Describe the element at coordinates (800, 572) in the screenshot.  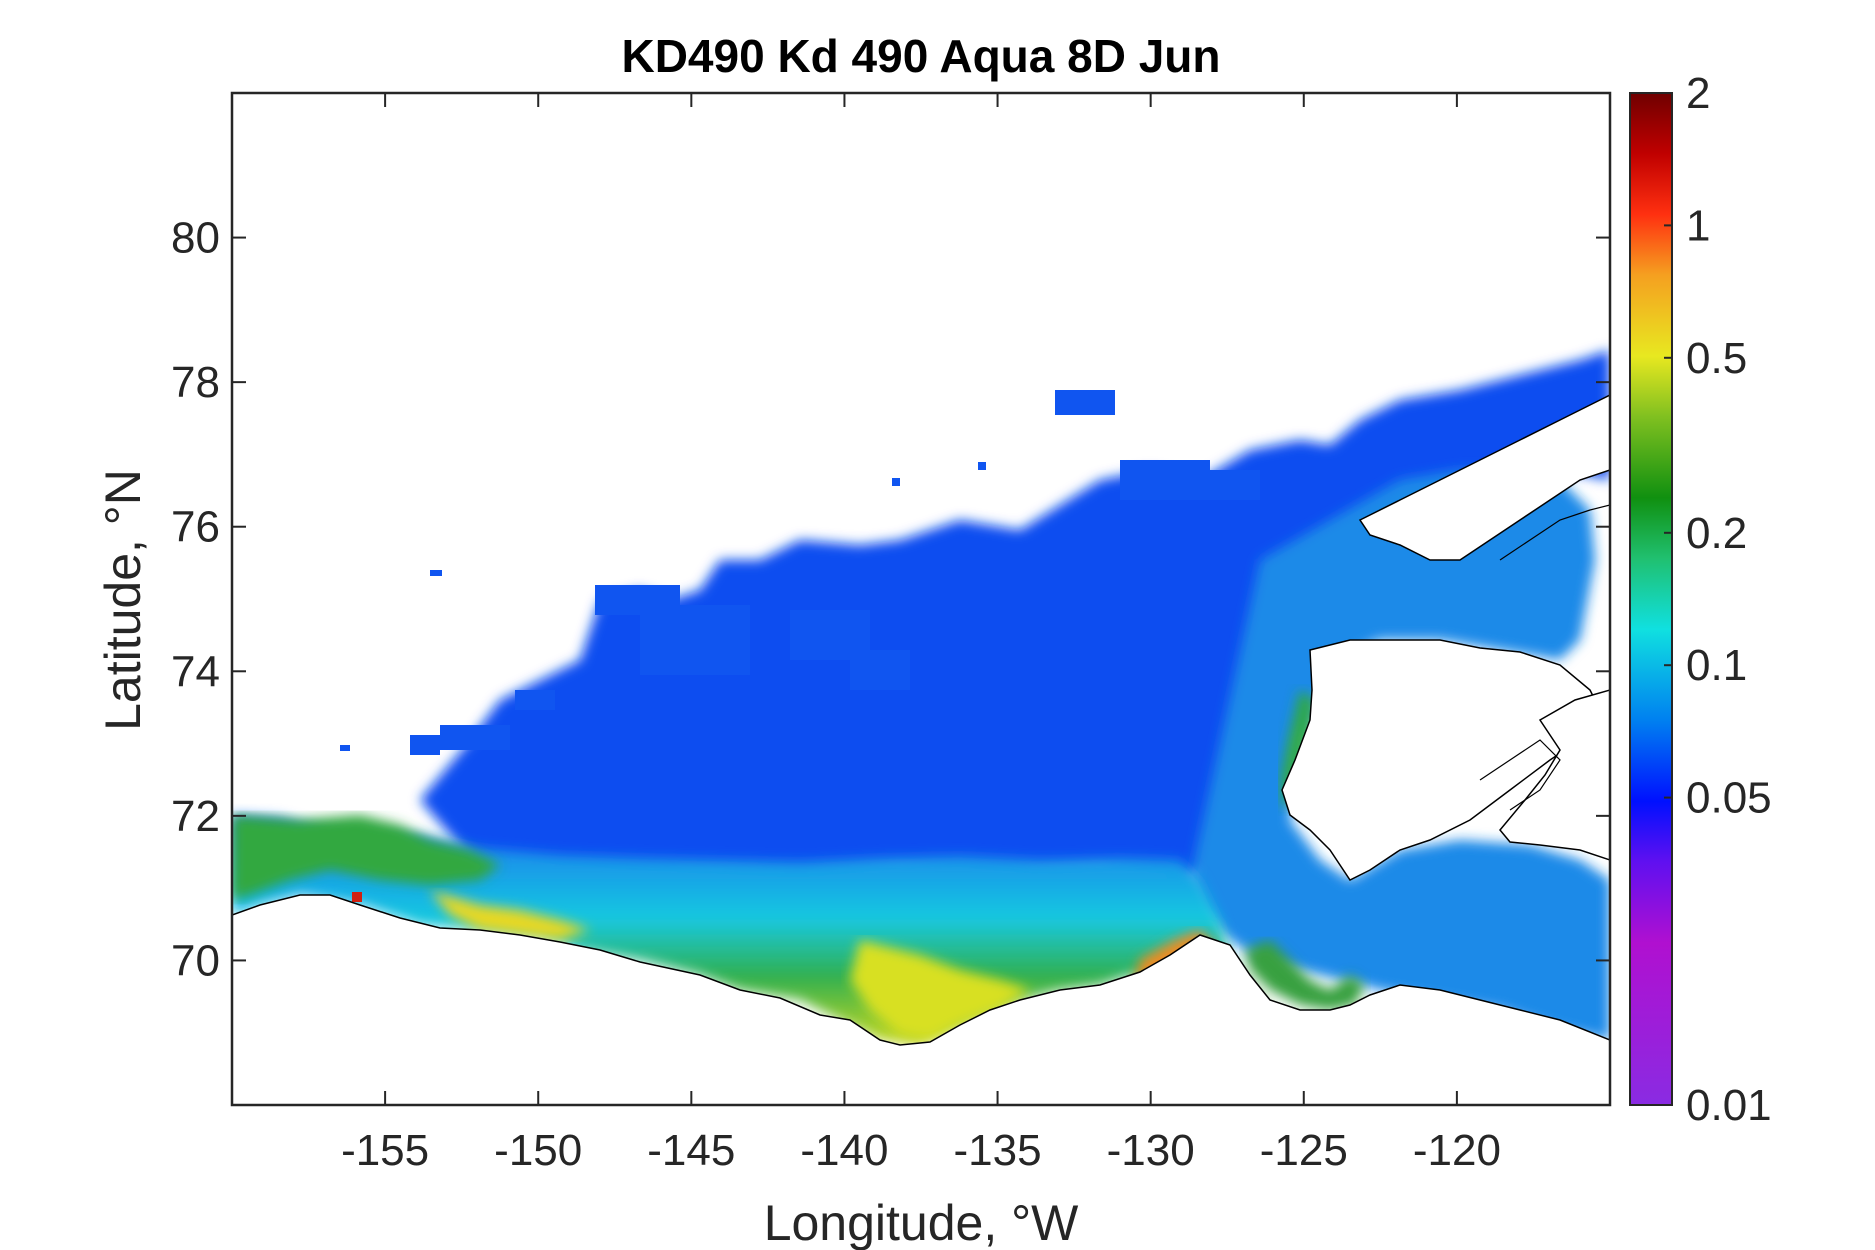
I see `sparse-pixels` at that location.